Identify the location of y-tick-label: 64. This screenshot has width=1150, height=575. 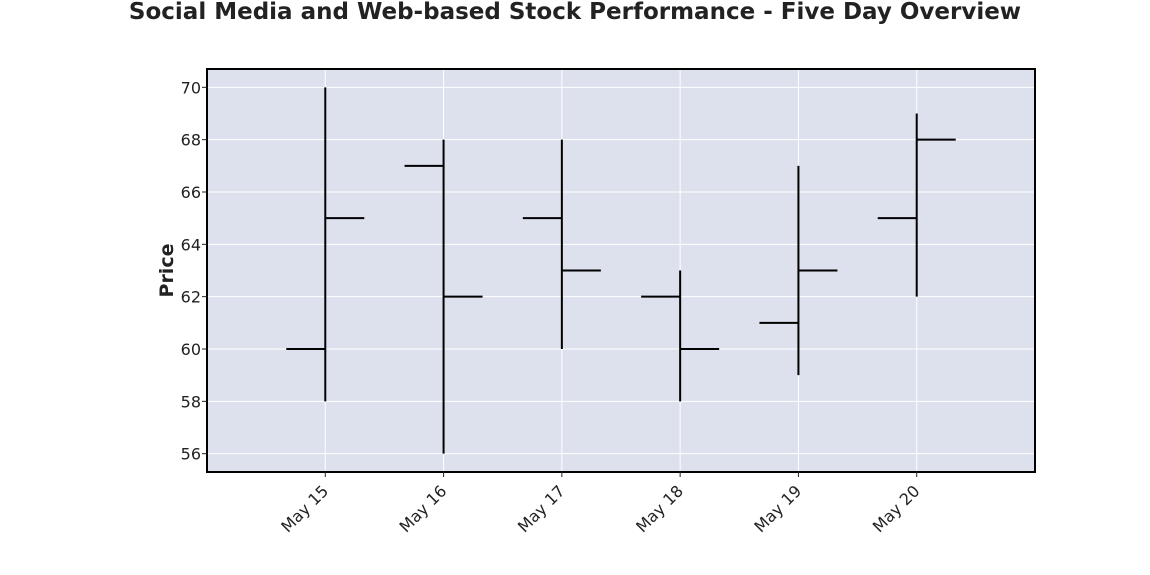
(191, 244).